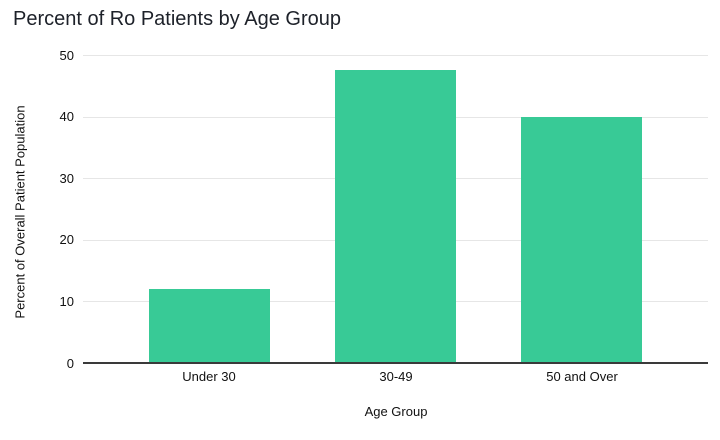 The image size is (720, 440). Describe the element at coordinates (66, 178) in the screenshot. I see `y-tick-label: 30` at that location.